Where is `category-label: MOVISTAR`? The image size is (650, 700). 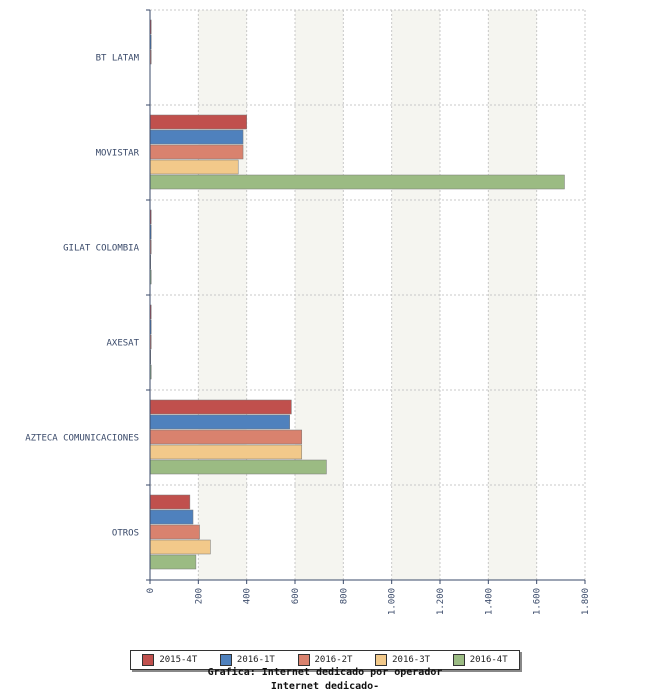
category-label: MOVISTAR is located at coordinates (118, 154).